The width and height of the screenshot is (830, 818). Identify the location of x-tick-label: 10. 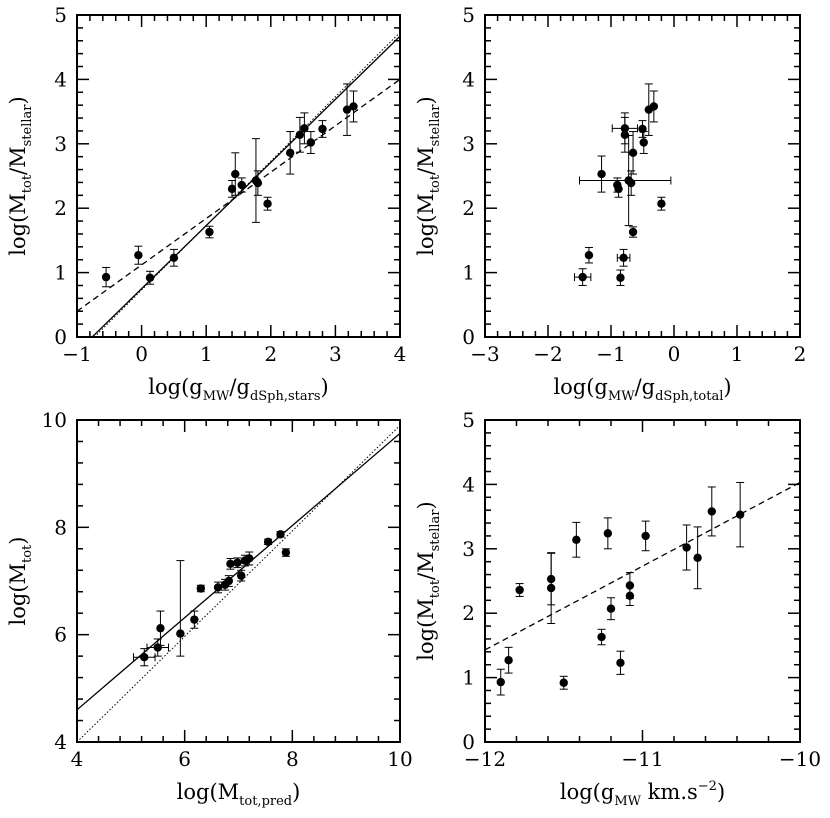
(399, 759).